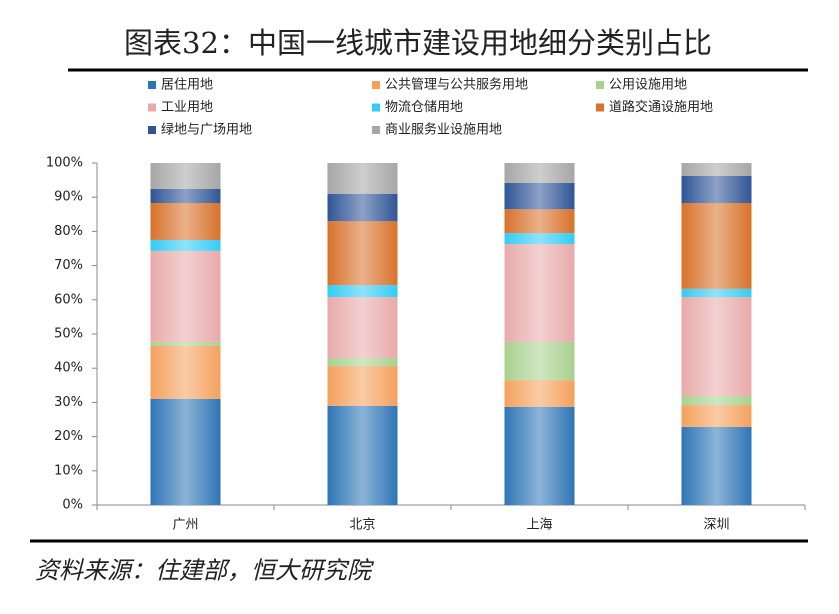 This screenshot has width=839, height=614. I want to click on legend-label: 工业用地, so click(187, 107).